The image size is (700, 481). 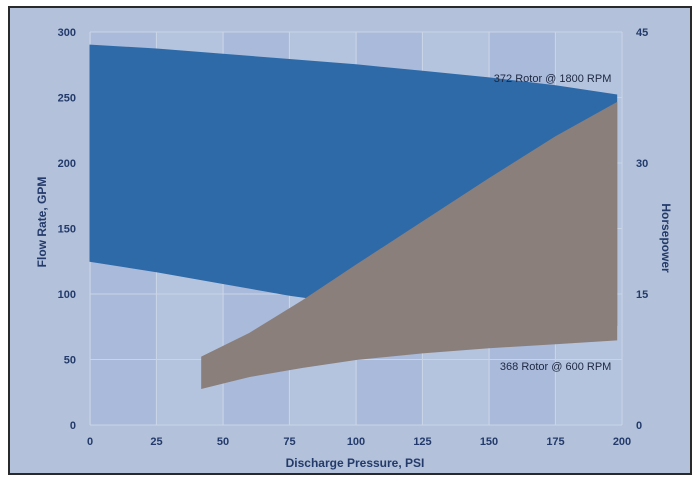 I want to click on x-tick-label: 50, so click(x=223, y=442).